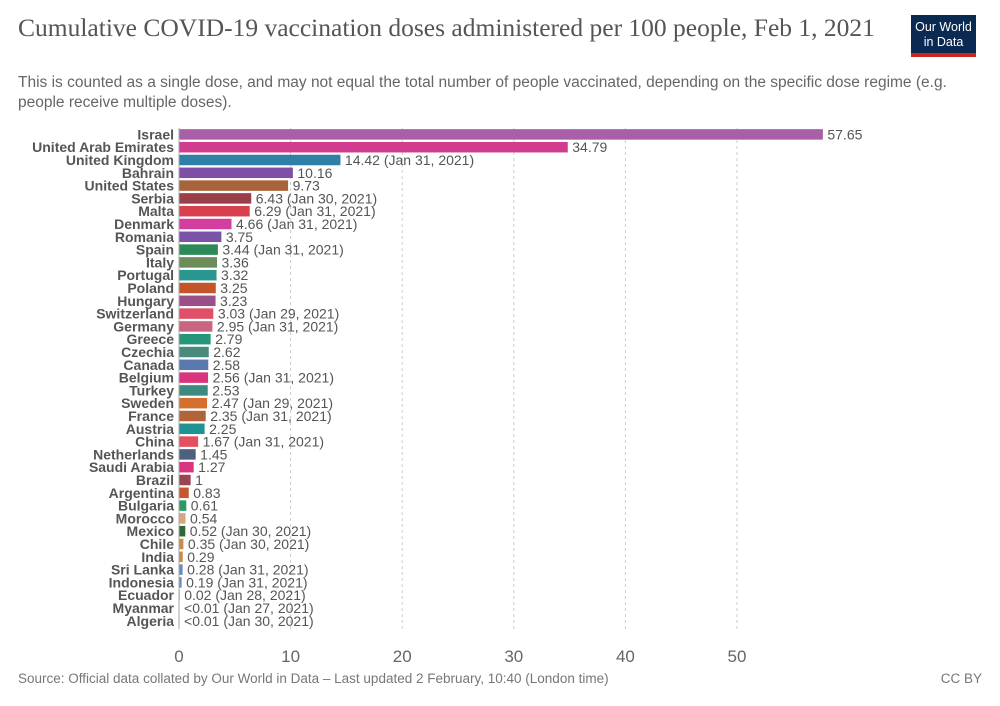 The width and height of the screenshot is (1000, 706). What do you see at coordinates (226, 378) in the screenshot?
I see `bar-row: Belgium 2.56 (Jan 31, 2021)` at bounding box center [226, 378].